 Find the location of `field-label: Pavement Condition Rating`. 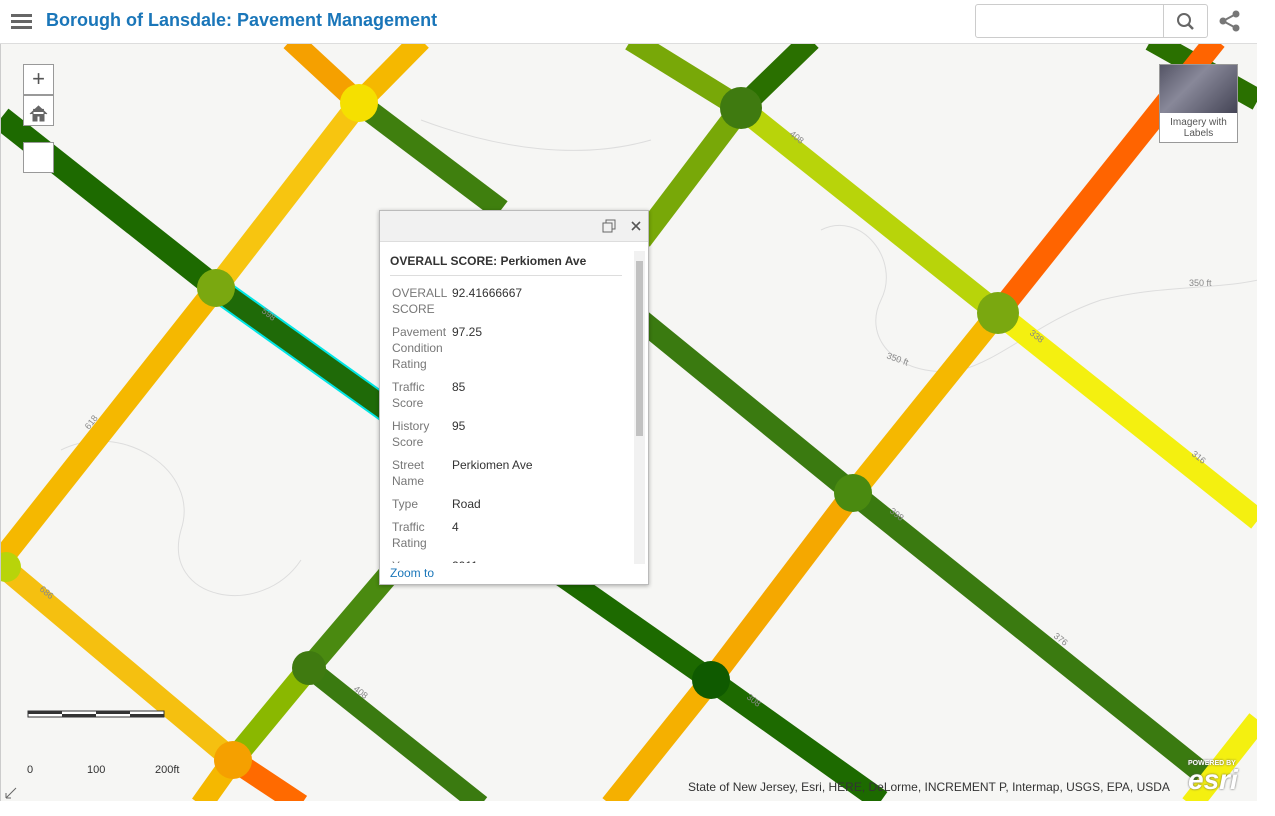

field-label: Pavement Condition Rating is located at coordinates (419, 348).